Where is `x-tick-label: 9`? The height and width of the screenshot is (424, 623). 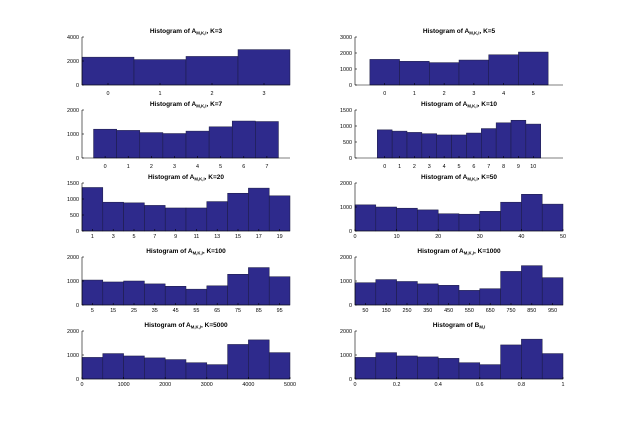
x-tick-label: 9 is located at coordinates (518, 167).